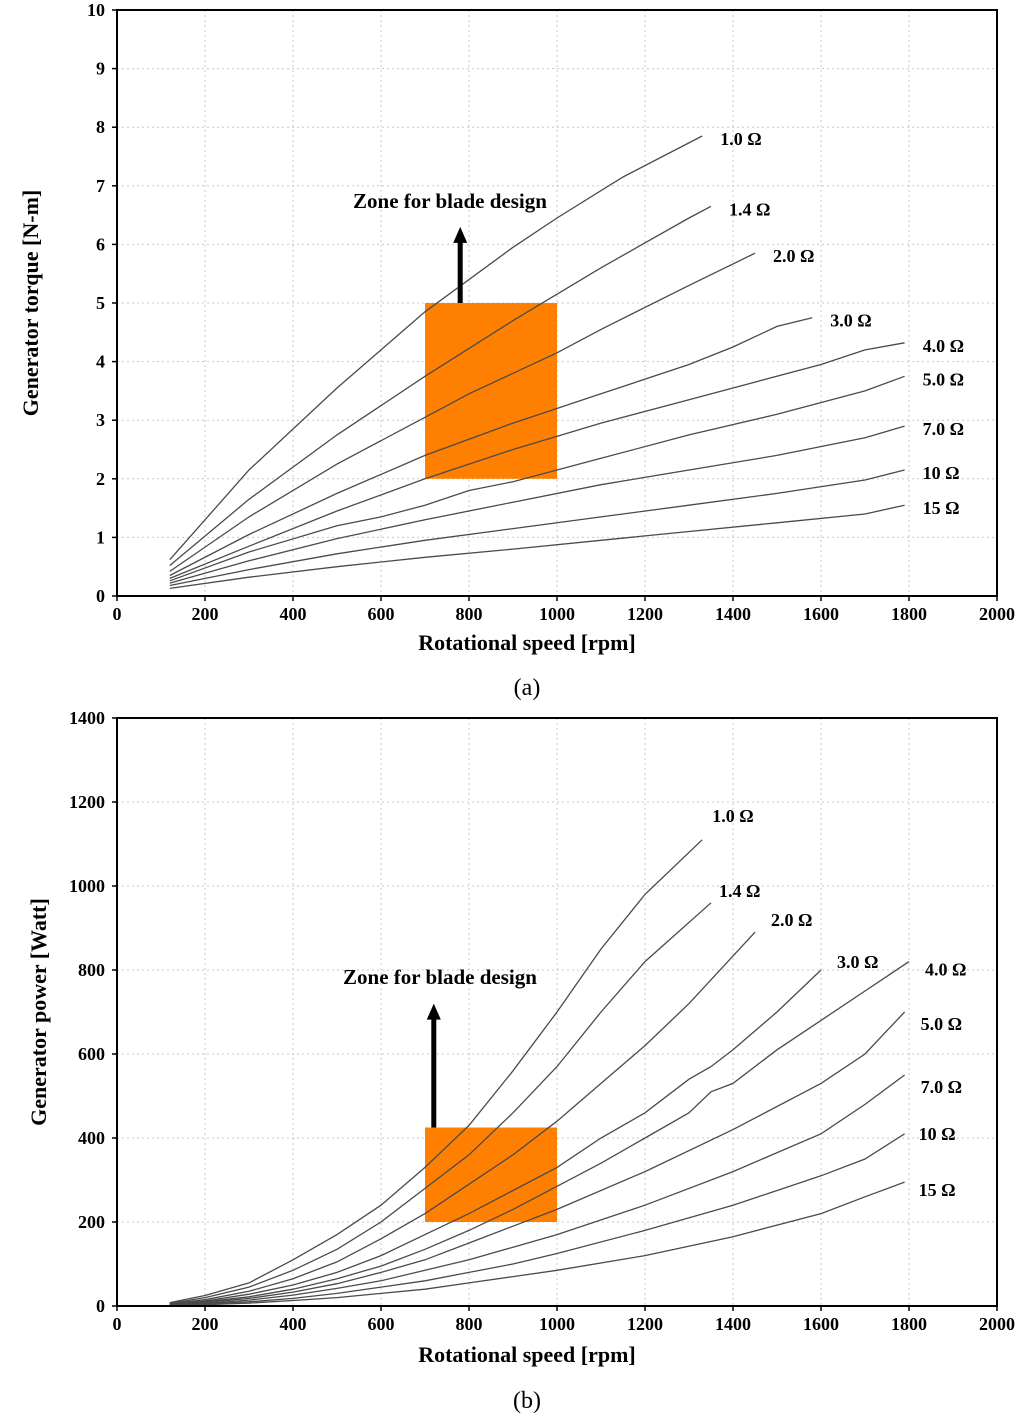 The image size is (1024, 1421). What do you see at coordinates (100, 479) in the screenshot?
I see `y-tick-label: 2` at bounding box center [100, 479].